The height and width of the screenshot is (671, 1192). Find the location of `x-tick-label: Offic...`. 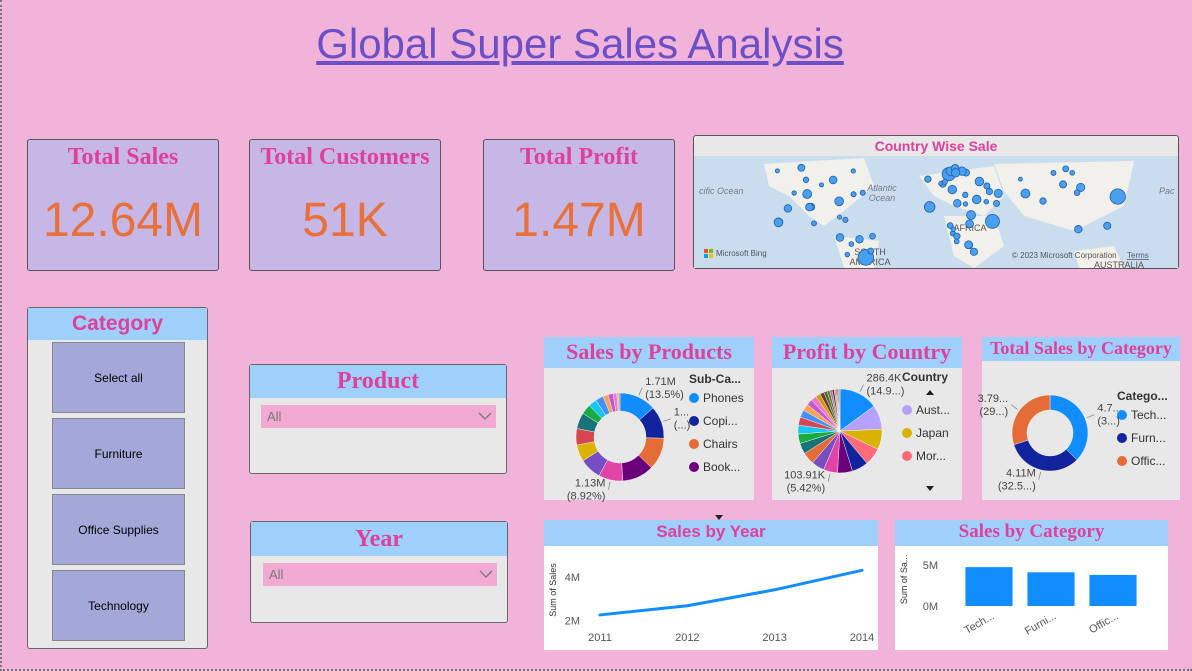

x-tick-label: Offic... is located at coordinates (1103, 623).